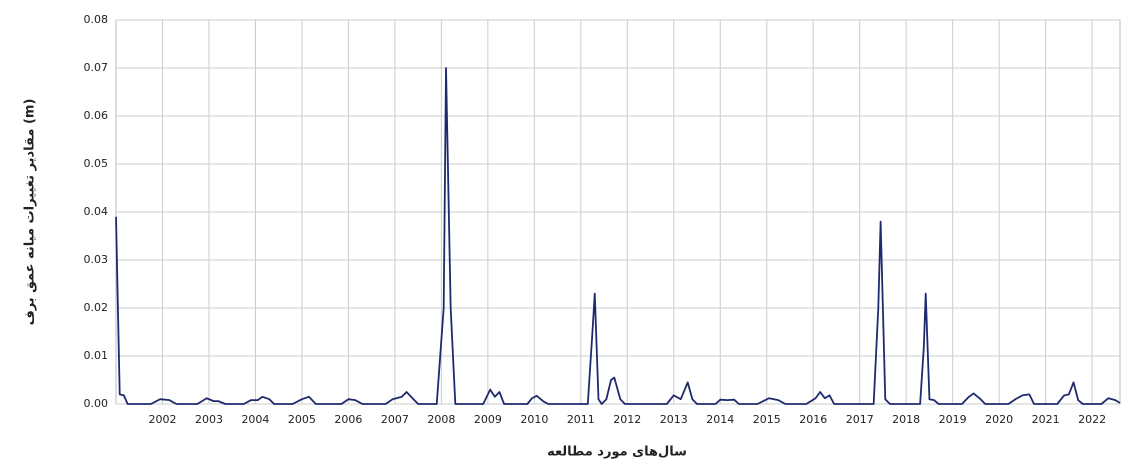 This screenshot has height=470, width=1136. Describe the element at coordinates (255, 419) in the screenshot. I see `x-tick-label: 2004` at that location.